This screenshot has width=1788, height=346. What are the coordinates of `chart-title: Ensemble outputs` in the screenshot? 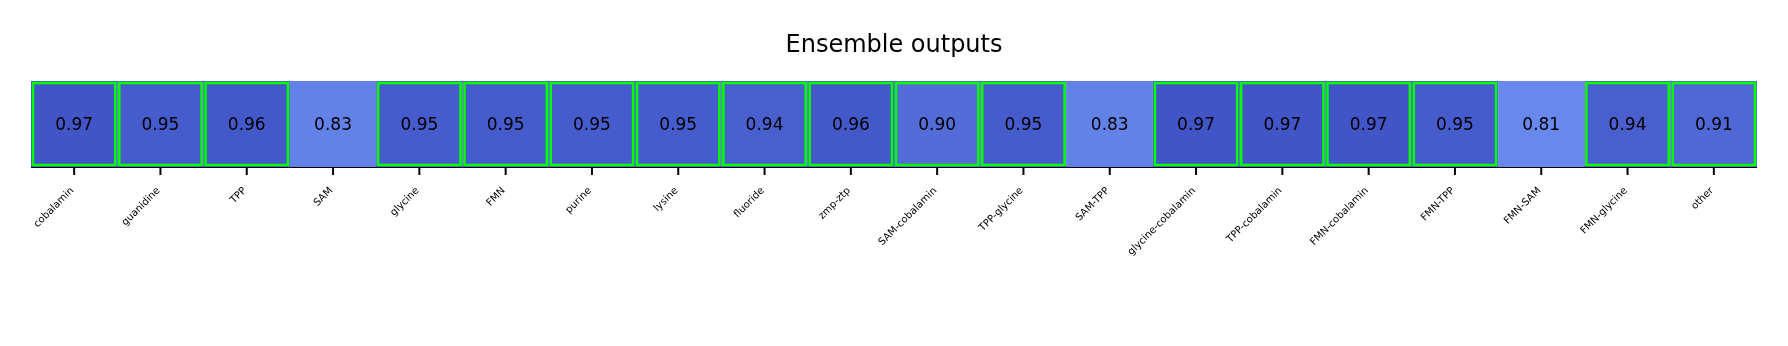 It's located at (894, 44).